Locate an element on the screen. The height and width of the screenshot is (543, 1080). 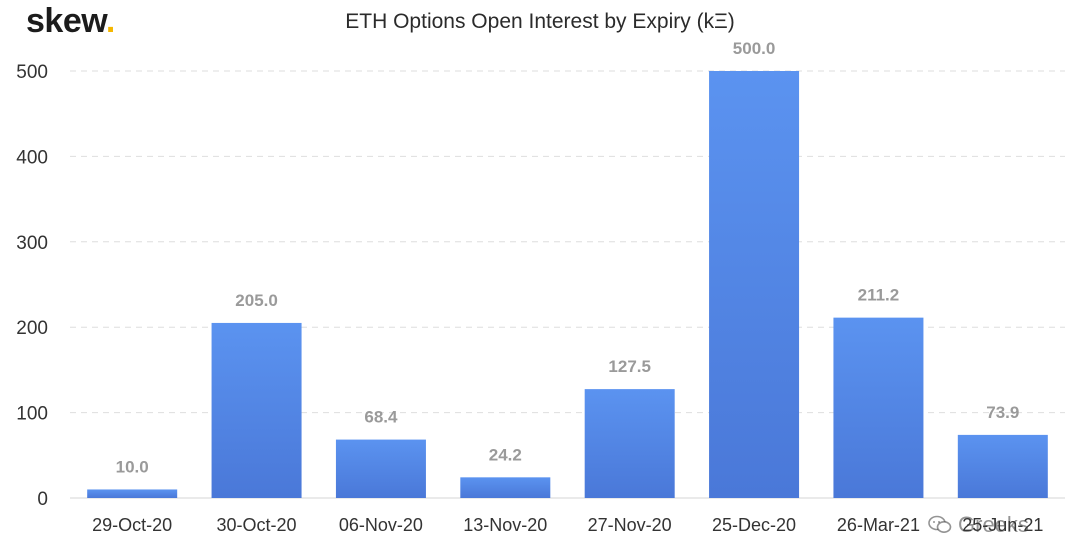
data-label: 211.2 is located at coordinates (879, 295).